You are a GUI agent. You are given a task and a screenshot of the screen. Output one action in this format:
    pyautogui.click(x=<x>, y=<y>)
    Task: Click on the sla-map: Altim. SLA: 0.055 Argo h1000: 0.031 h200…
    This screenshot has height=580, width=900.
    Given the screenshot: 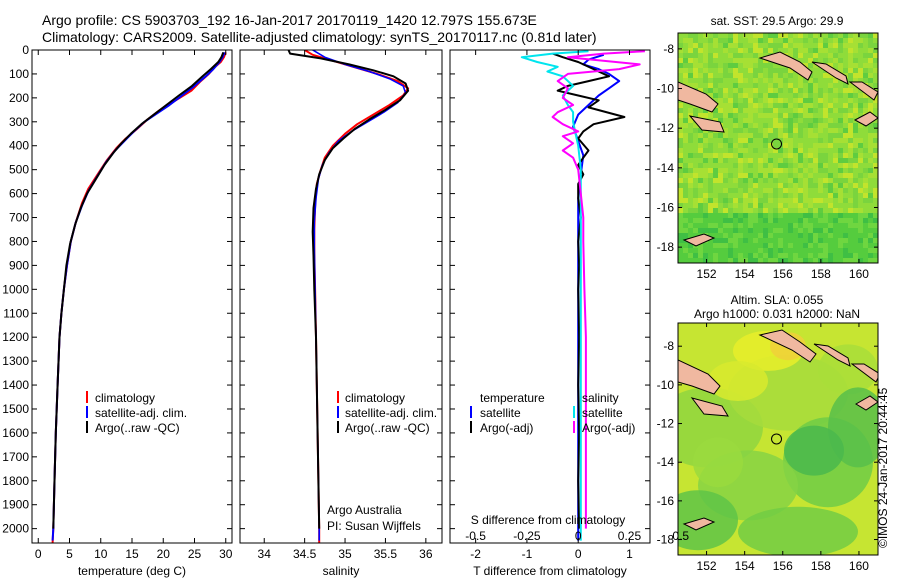 What is the action you would take?
    pyautogui.click(x=768, y=433)
    